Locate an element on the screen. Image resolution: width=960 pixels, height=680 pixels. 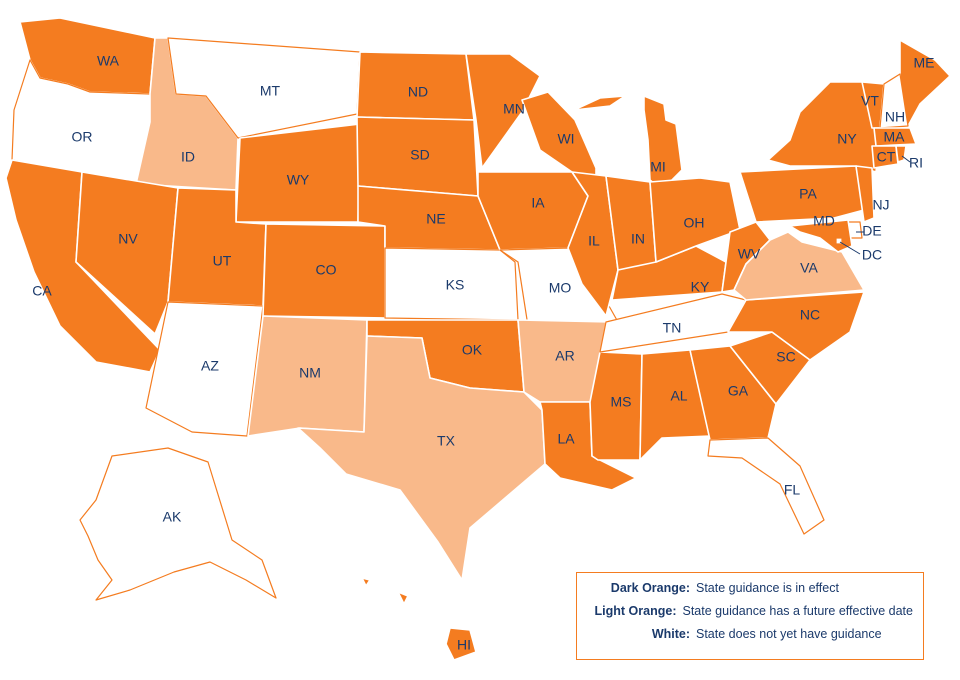
state-ak is located at coordinates (178, 524).